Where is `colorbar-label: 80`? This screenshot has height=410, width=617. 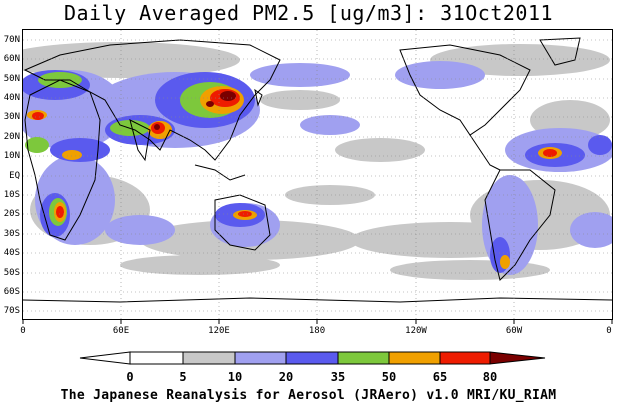 colorbar-label: 80 is located at coordinates (490, 377).